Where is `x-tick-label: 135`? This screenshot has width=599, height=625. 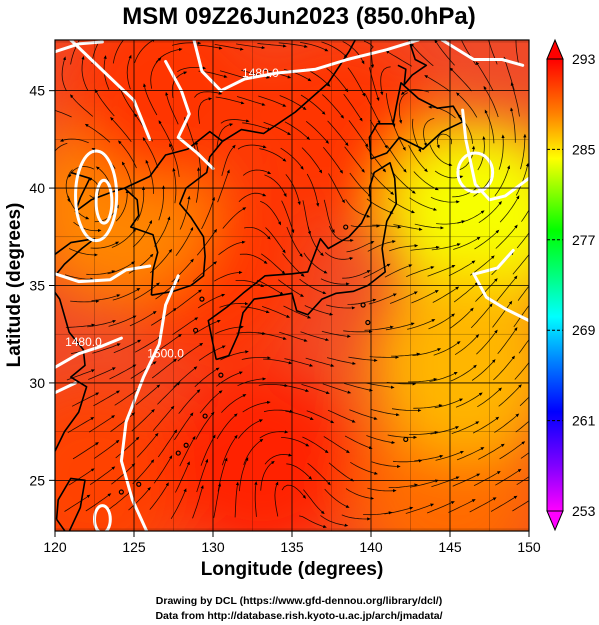
x-tick-label: 135 is located at coordinates (292, 547).